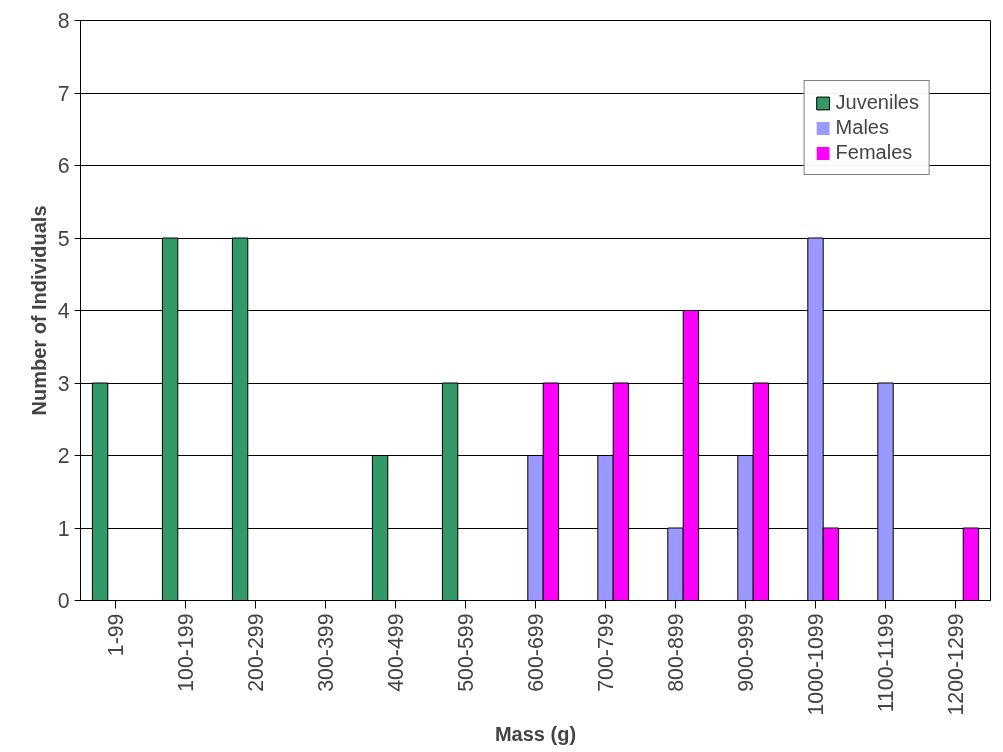 This screenshot has height=752, width=1003. Describe the element at coordinates (466, 652) in the screenshot. I see `x-tick-label: 500-599` at that location.